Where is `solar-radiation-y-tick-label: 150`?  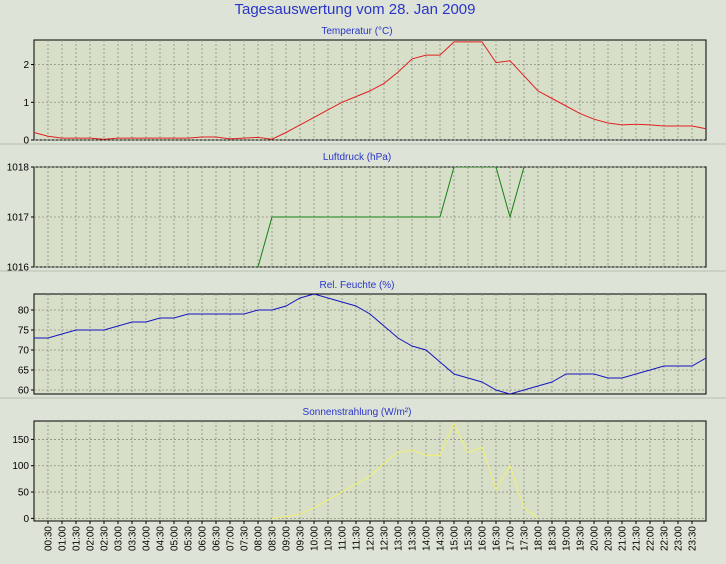
solar-radiation-y-tick-label: 150 is located at coordinates (20, 440).